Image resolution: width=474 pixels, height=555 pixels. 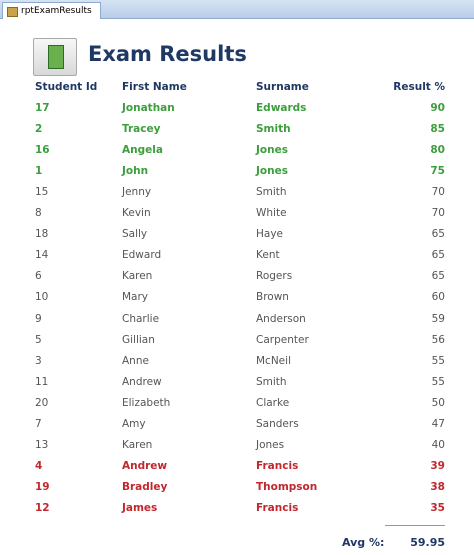 I want to click on student-id-cell: 16, so click(x=42, y=150).